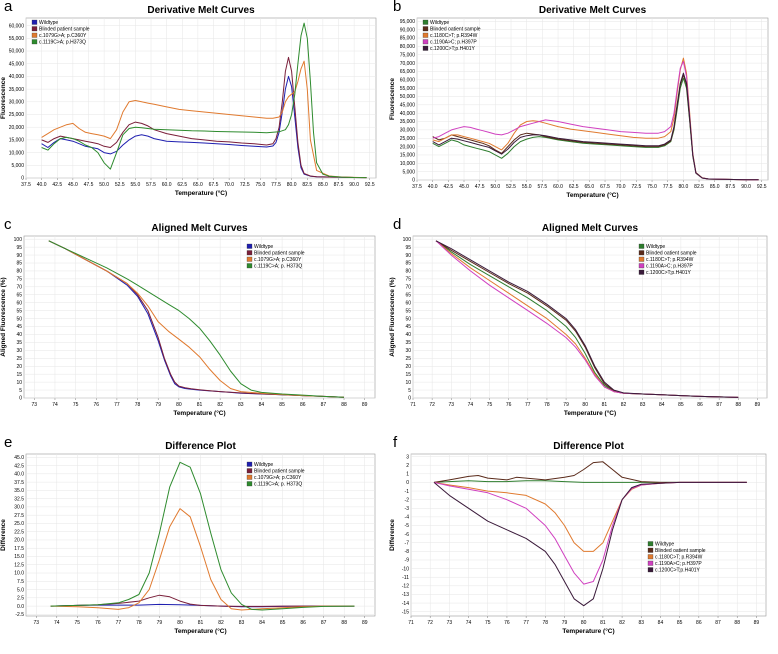  I want to click on y-tick-label-e: 42.5, so click(19, 466).